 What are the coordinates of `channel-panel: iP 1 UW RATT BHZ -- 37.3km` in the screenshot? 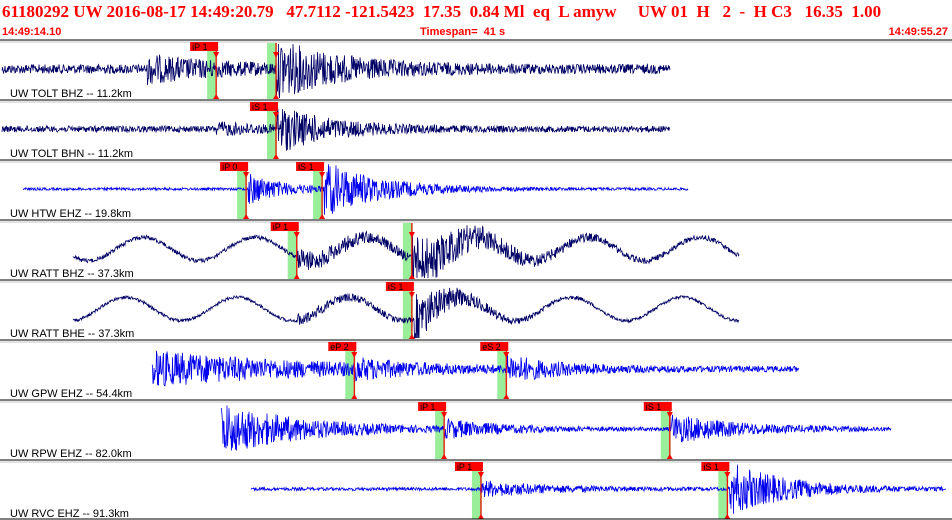 It's located at (476, 249).